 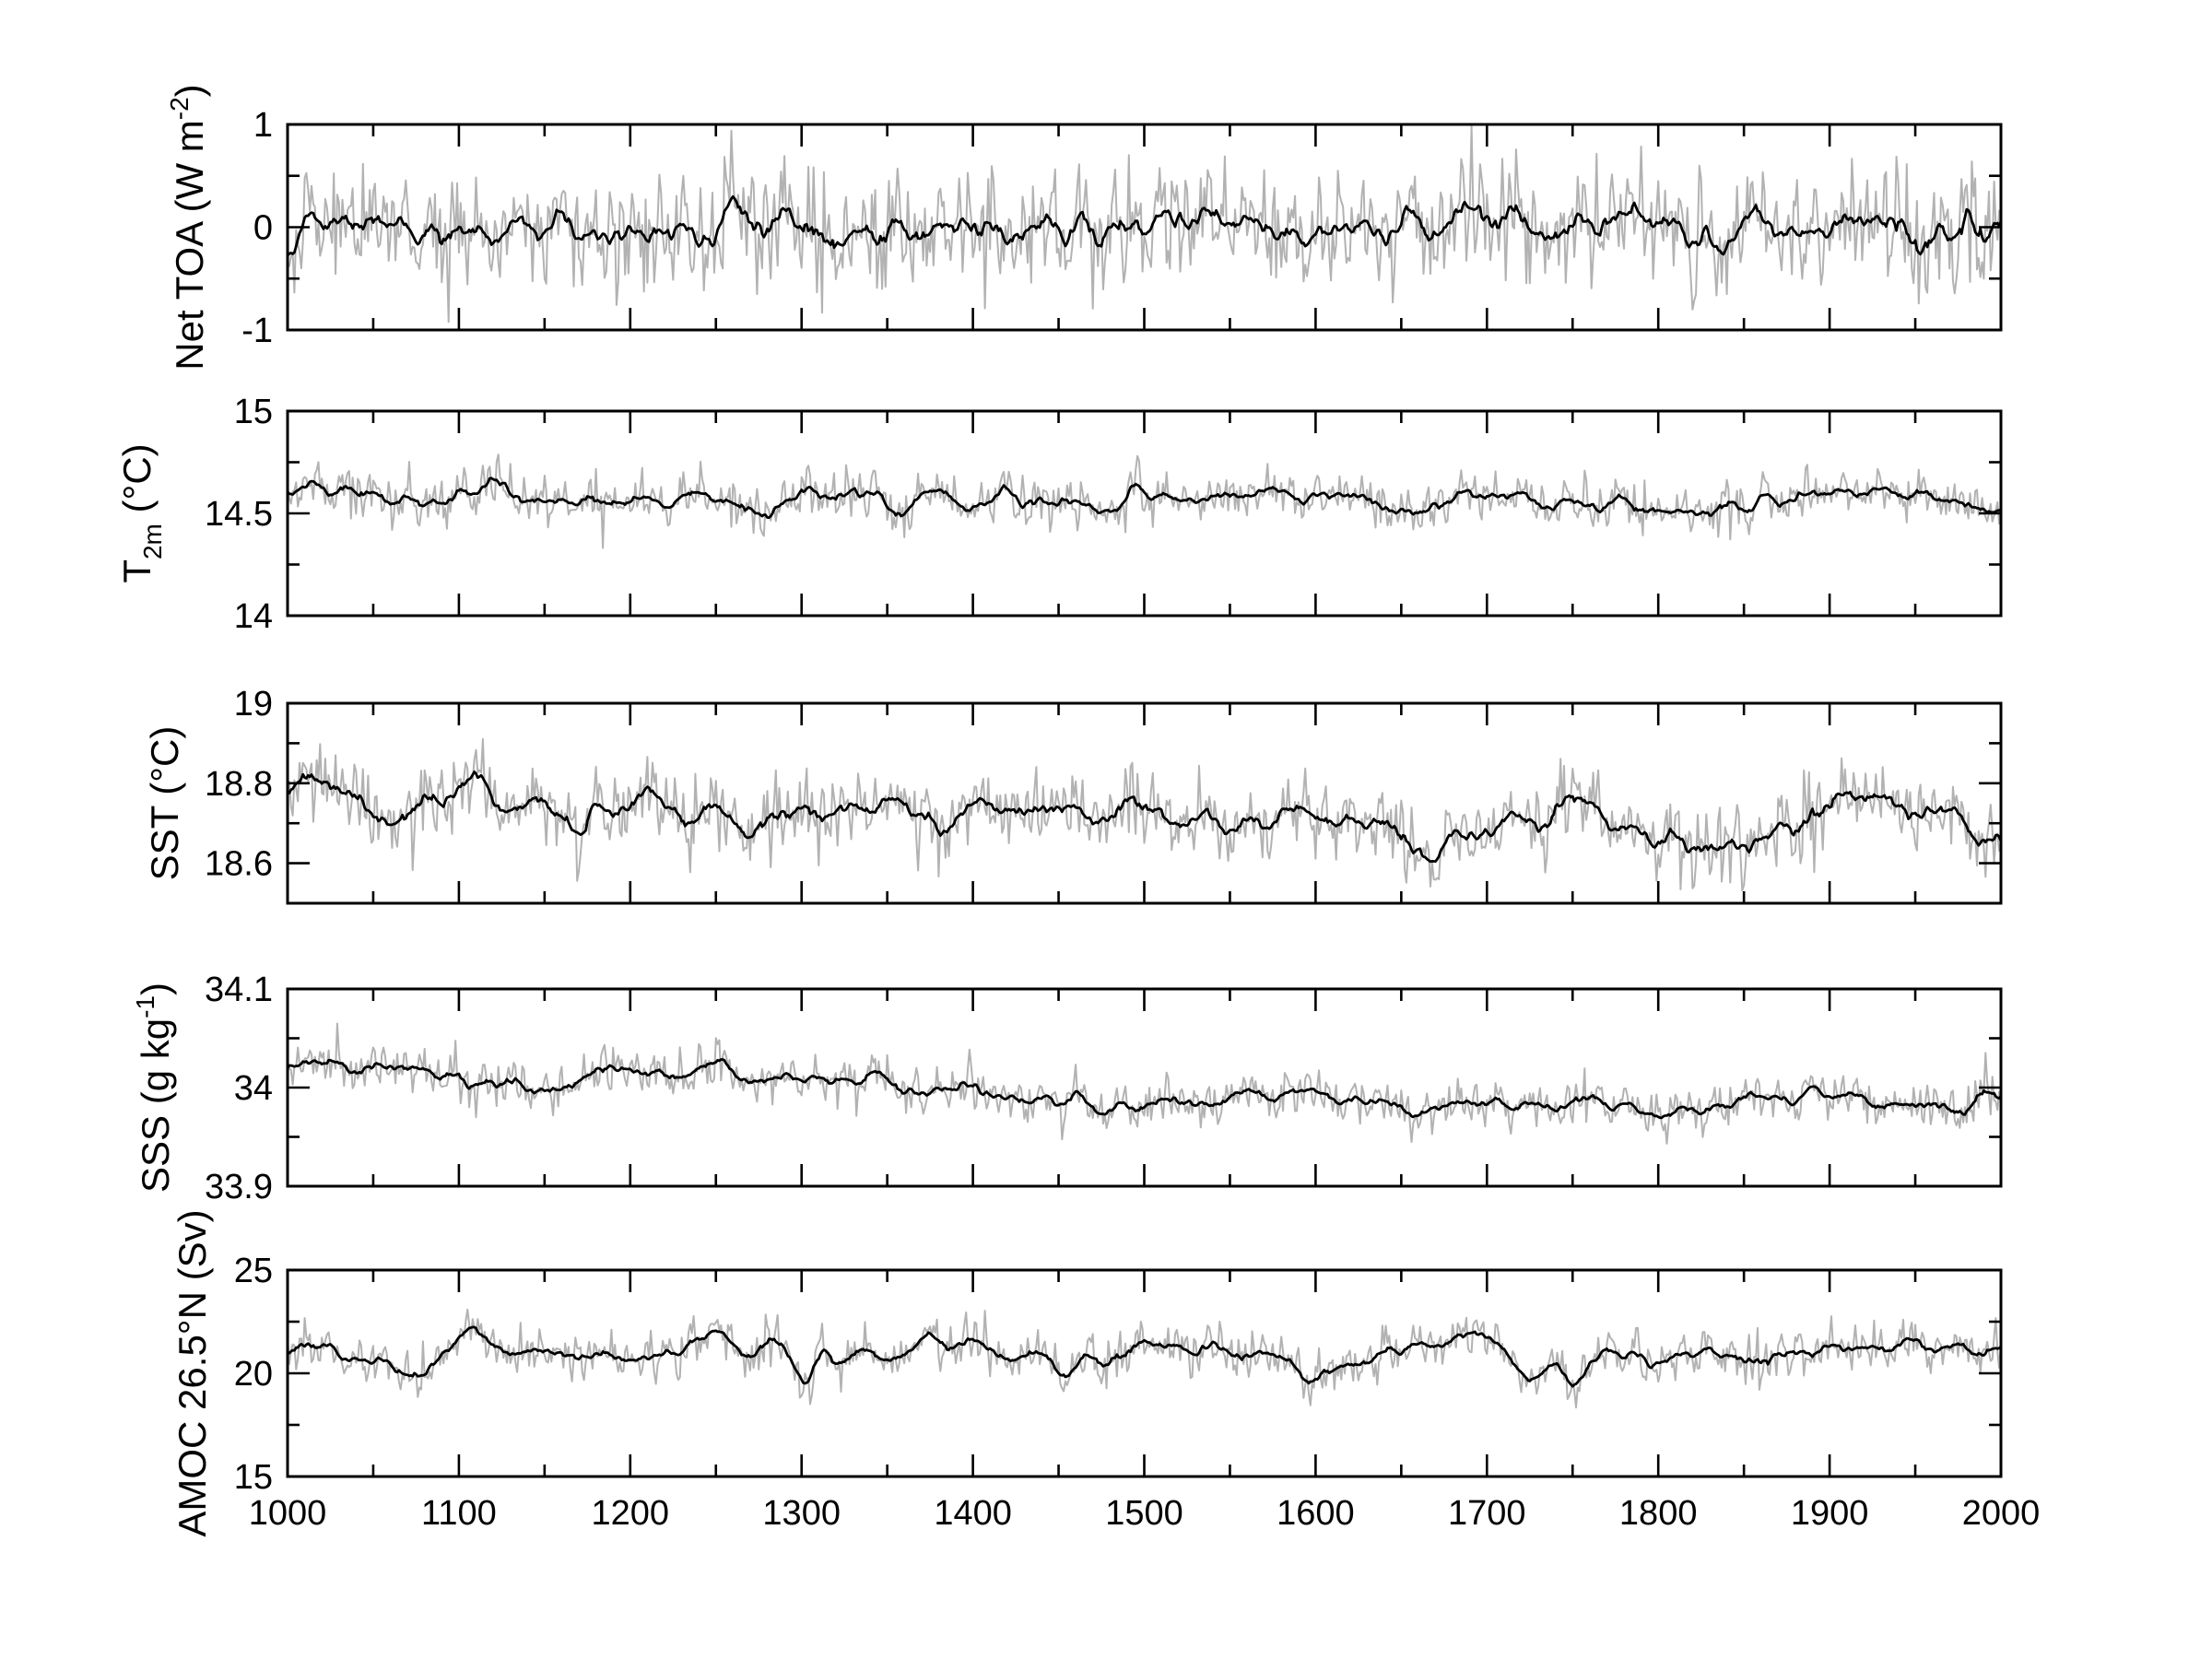 I want to click on x-tick-label: 1000, so click(x=288, y=1513).